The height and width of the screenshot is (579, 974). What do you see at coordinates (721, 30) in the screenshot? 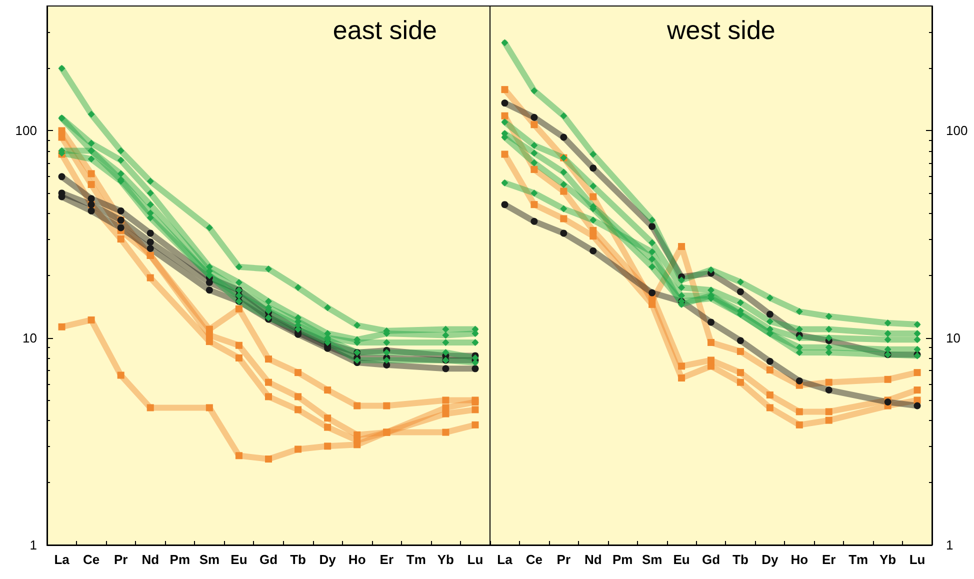
I see `chart-title: west side` at bounding box center [721, 30].